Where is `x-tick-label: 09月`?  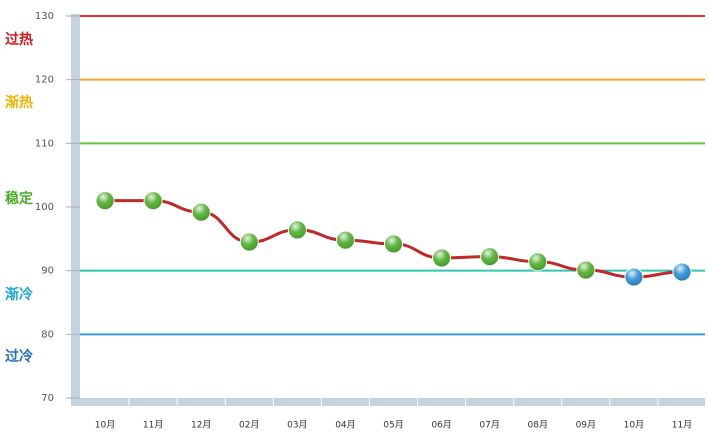
x-tick-label: 09月 is located at coordinates (586, 425).